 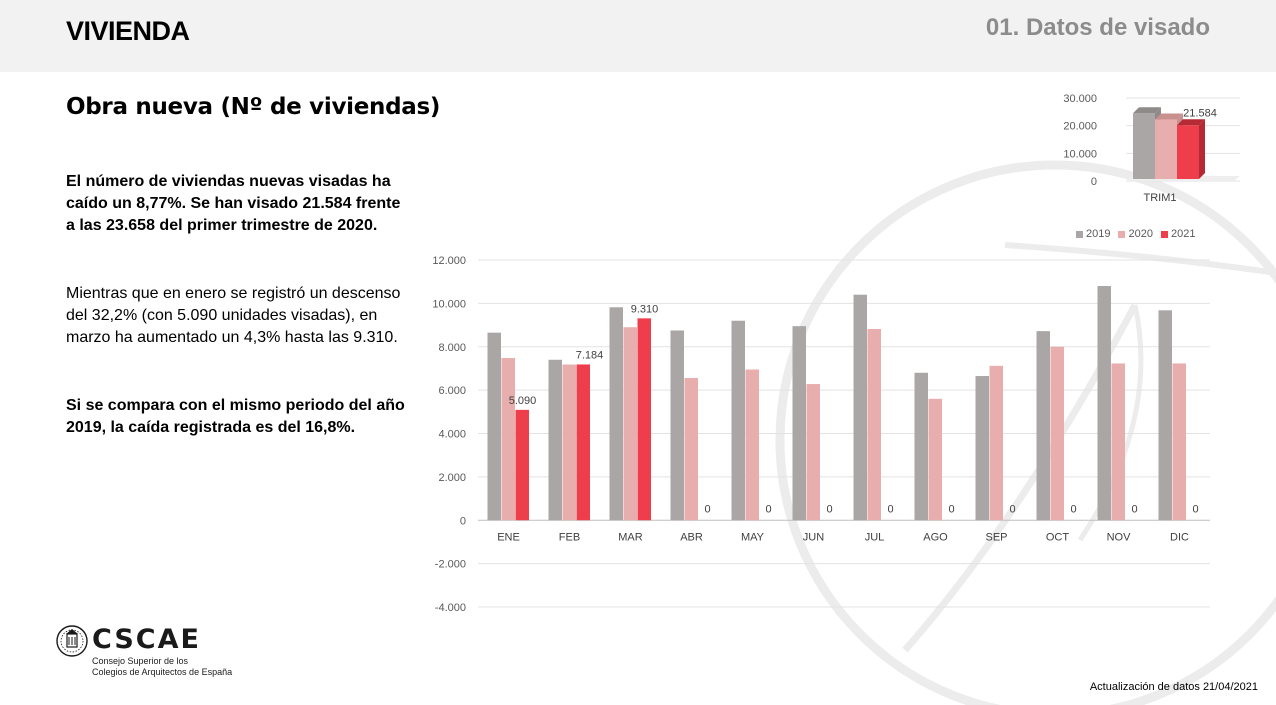 I want to click on x-tick-label: JUL, so click(x=875, y=537).